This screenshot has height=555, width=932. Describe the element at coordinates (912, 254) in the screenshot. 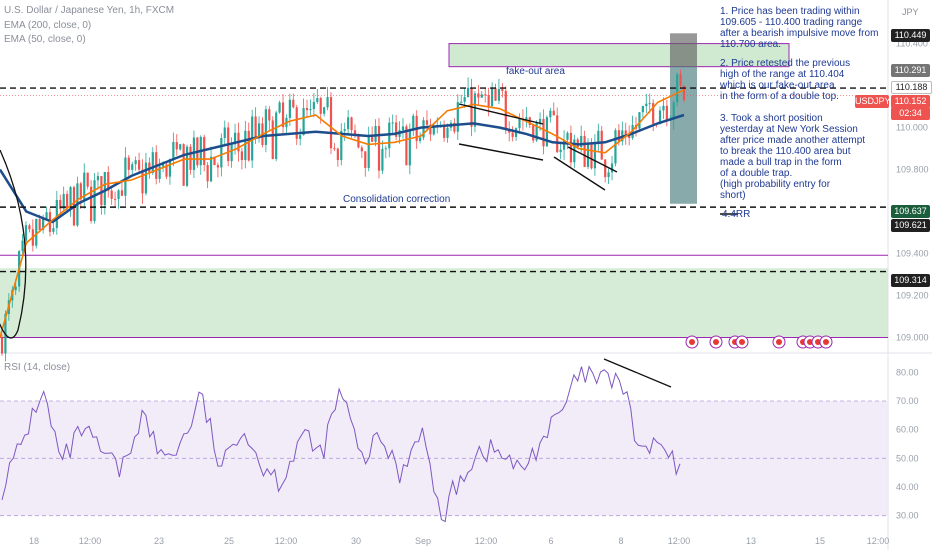

I see `price-axis-tick-label: 109.400` at that location.